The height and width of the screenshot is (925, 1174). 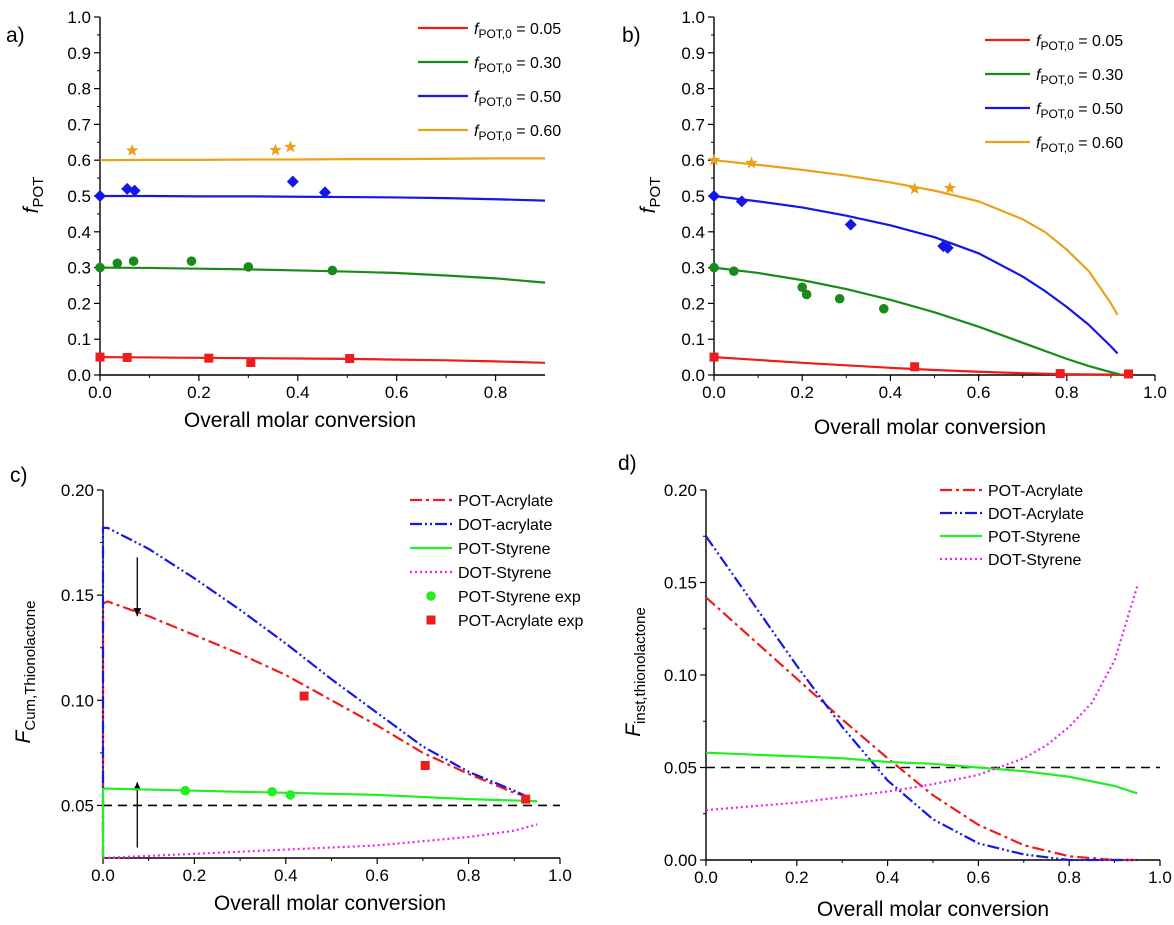 What do you see at coordinates (15, 35) in the screenshot?
I see `panel-label: a)` at bounding box center [15, 35].